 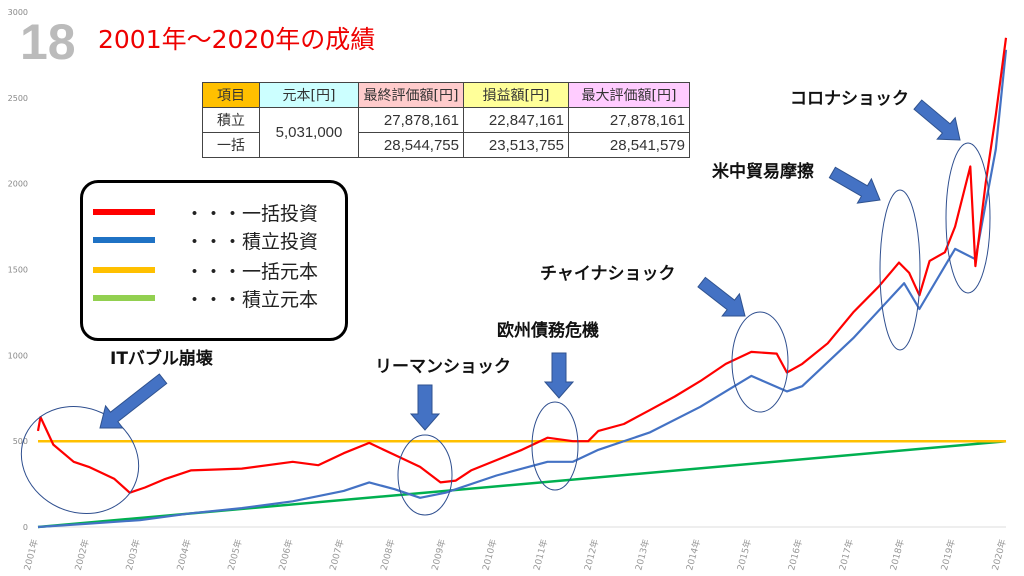 What do you see at coordinates (252, 272) in the screenshot?
I see `legend-label: ・・・一括元本` at bounding box center [252, 272].